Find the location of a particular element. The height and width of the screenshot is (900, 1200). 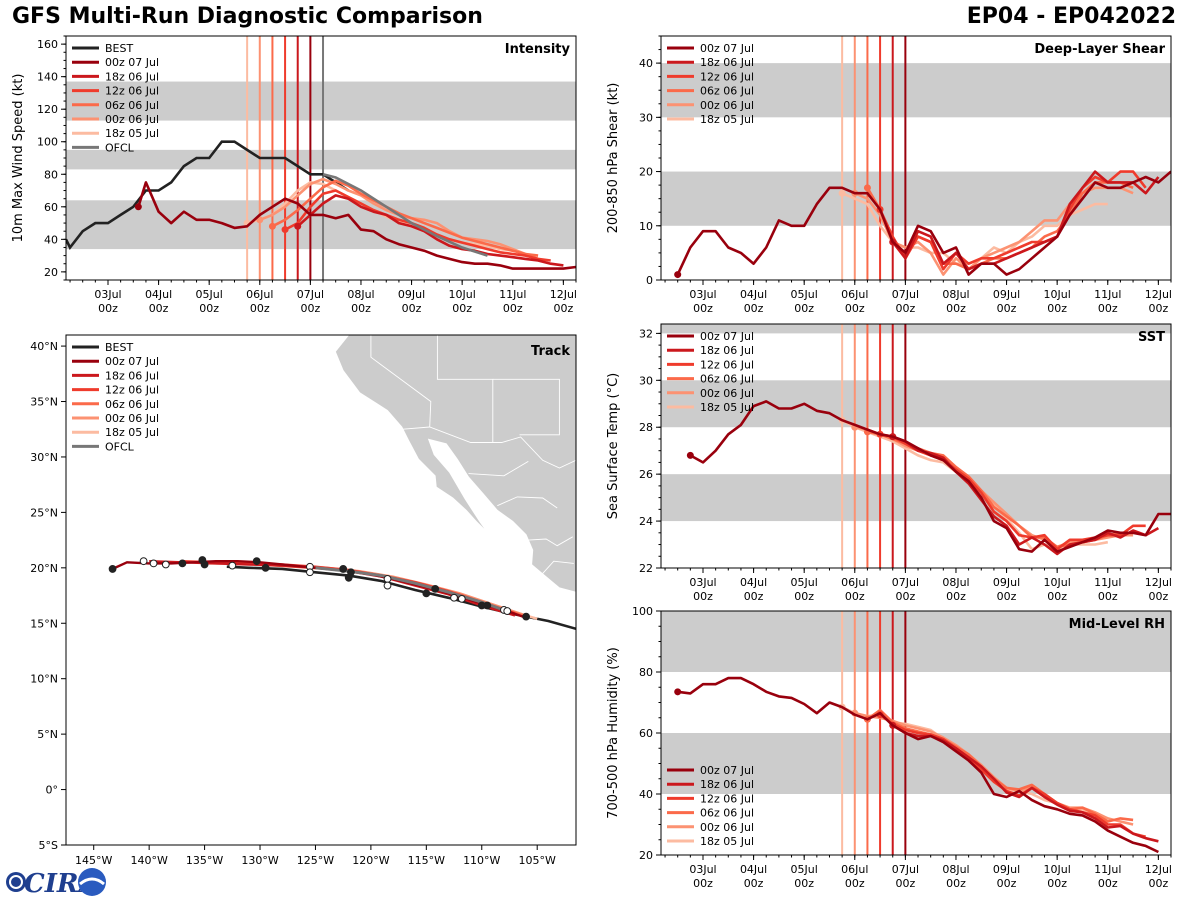

ofcl-line is located at coordinates (405, 215).